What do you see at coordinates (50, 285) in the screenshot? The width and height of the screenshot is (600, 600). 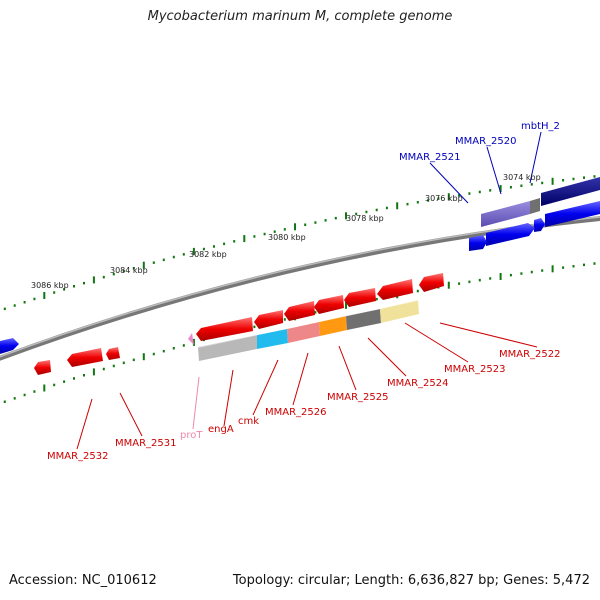 I see `kbp-label: 3086 kbp` at bounding box center [50, 285].